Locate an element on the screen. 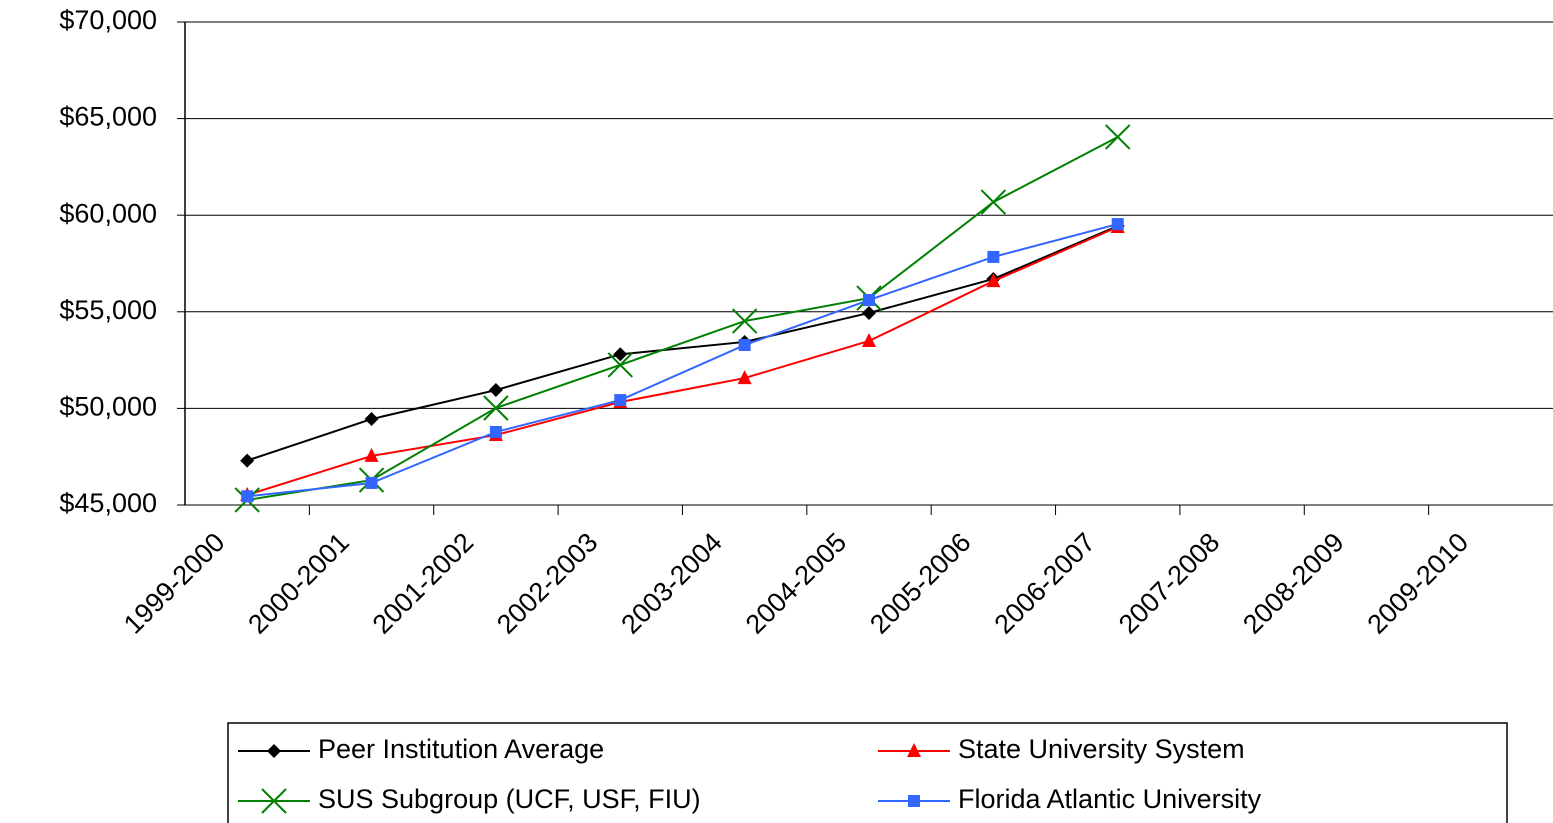  x-tick-label: 1999-2000 is located at coordinates (174, 583).